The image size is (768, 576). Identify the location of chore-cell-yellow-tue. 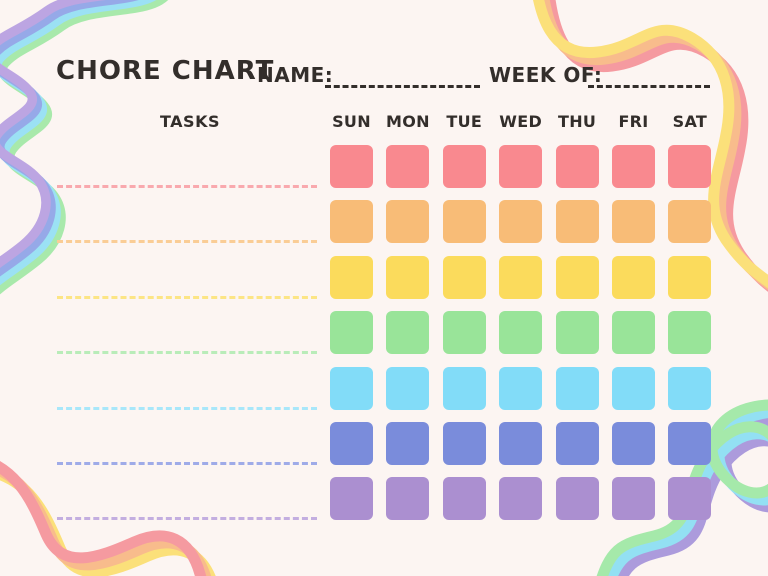
(464, 277).